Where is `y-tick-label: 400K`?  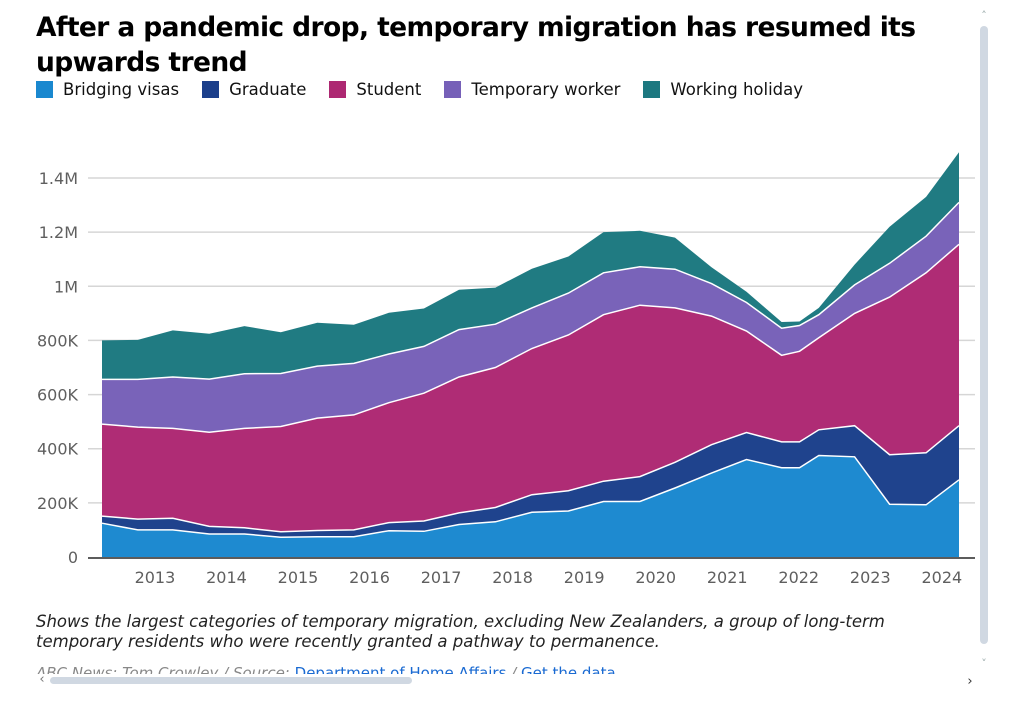 y-tick-label: 400K is located at coordinates (58, 449).